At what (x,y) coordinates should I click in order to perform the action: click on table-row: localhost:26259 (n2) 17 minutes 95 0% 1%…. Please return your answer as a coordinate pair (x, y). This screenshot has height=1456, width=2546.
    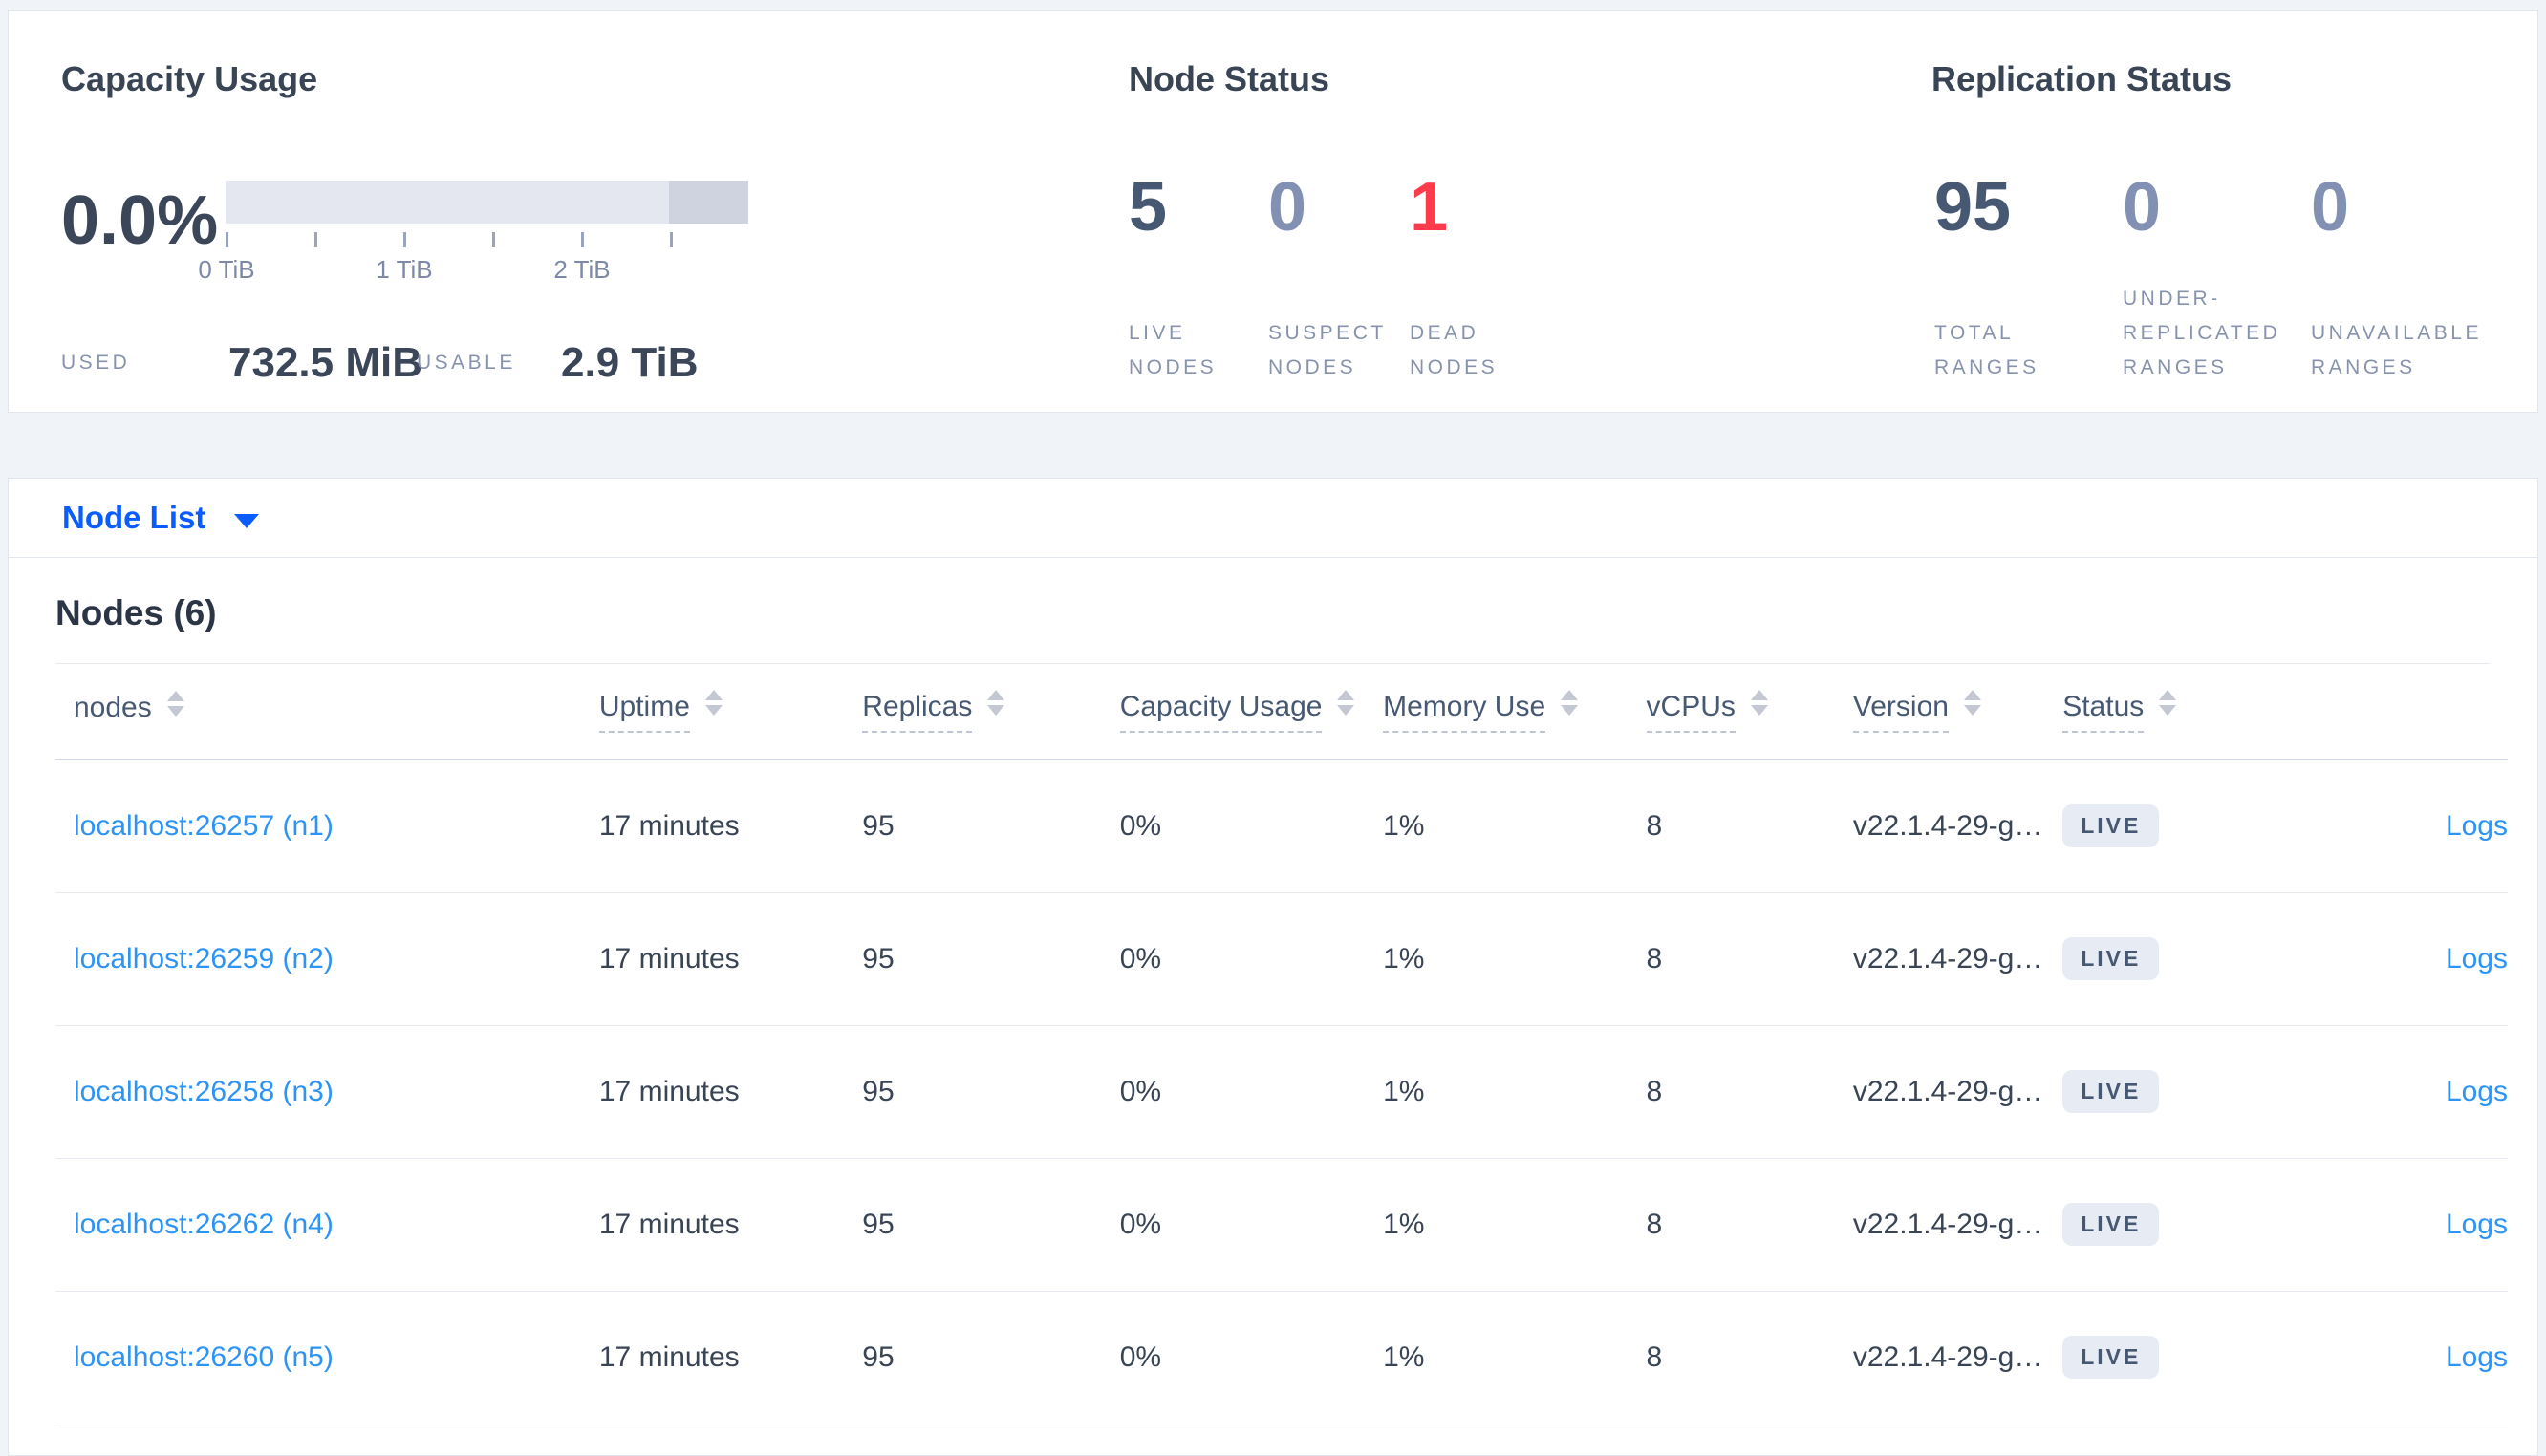
    Looking at the image, I should click on (1281, 958).